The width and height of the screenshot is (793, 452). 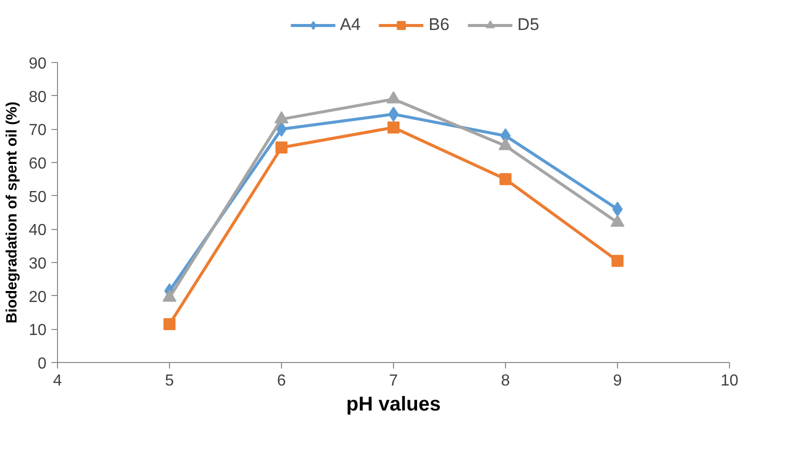 What do you see at coordinates (505, 381) in the screenshot?
I see `x-tick-label: 8` at bounding box center [505, 381].